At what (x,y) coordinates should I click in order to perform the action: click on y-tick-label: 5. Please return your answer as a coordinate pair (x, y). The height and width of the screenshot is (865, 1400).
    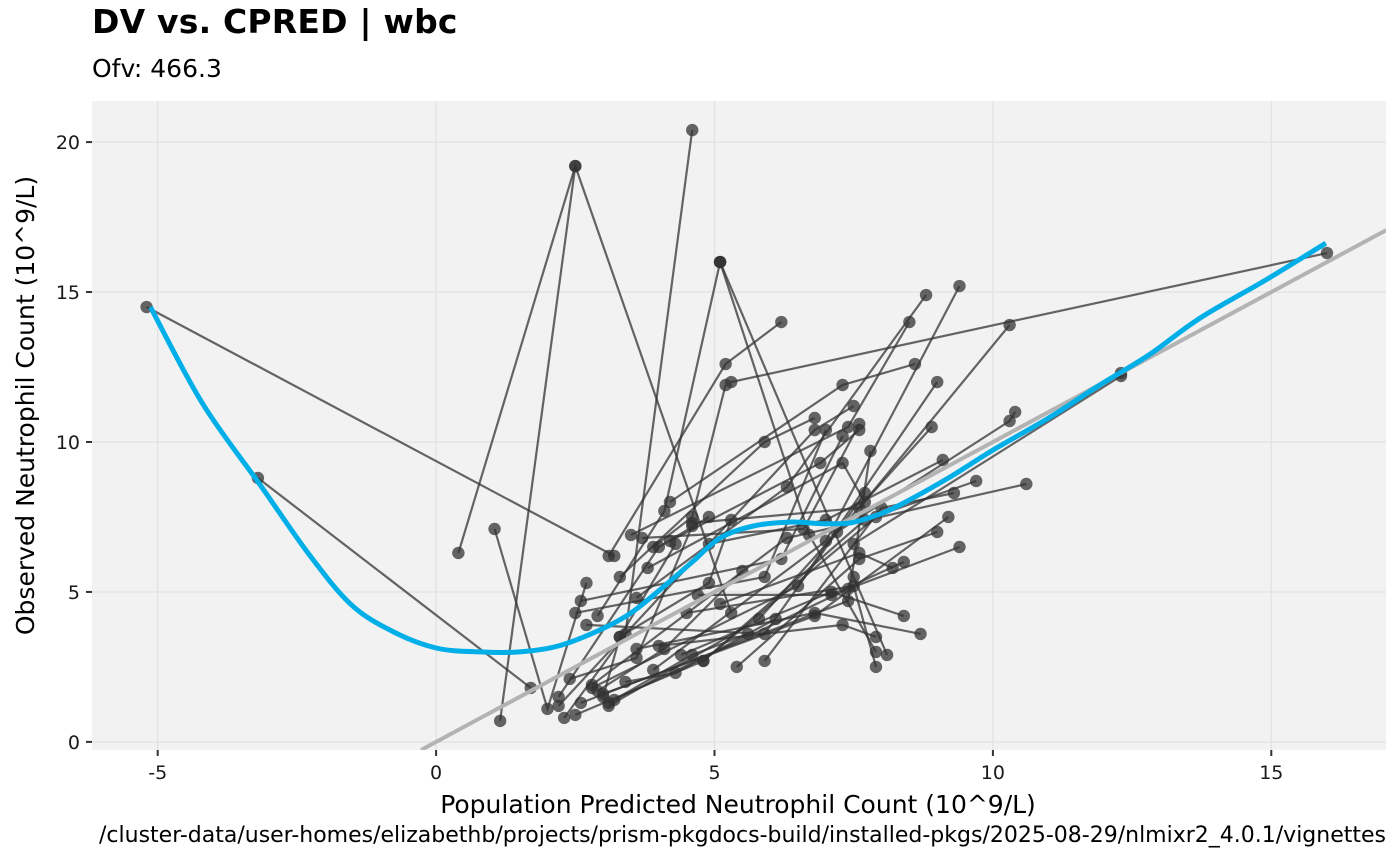
    Looking at the image, I should click on (74, 593).